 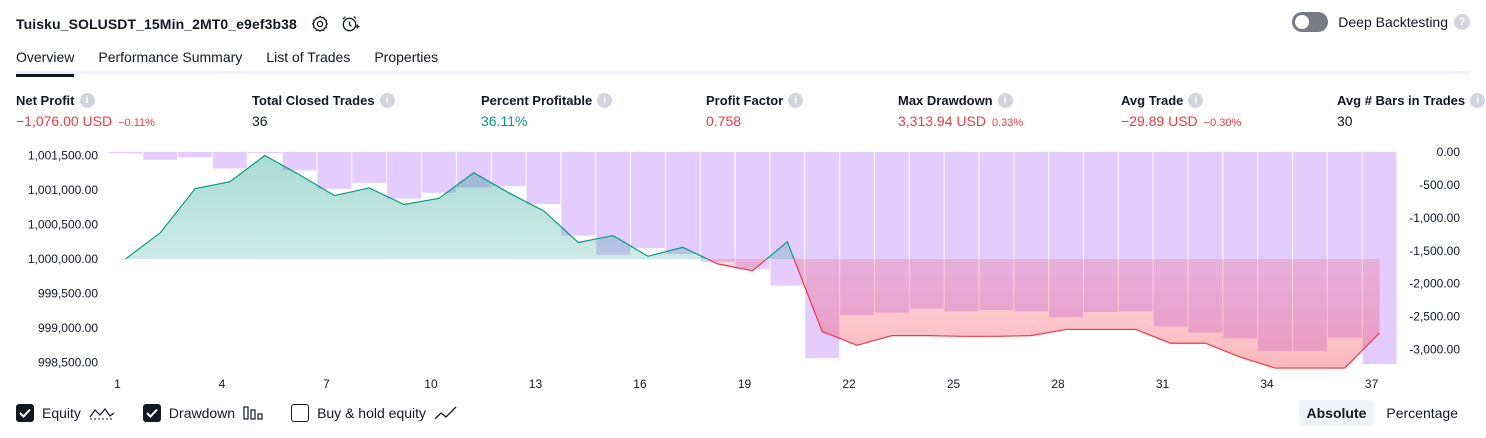 What do you see at coordinates (45, 60) in the screenshot?
I see `tab-overview: Overview` at bounding box center [45, 60].